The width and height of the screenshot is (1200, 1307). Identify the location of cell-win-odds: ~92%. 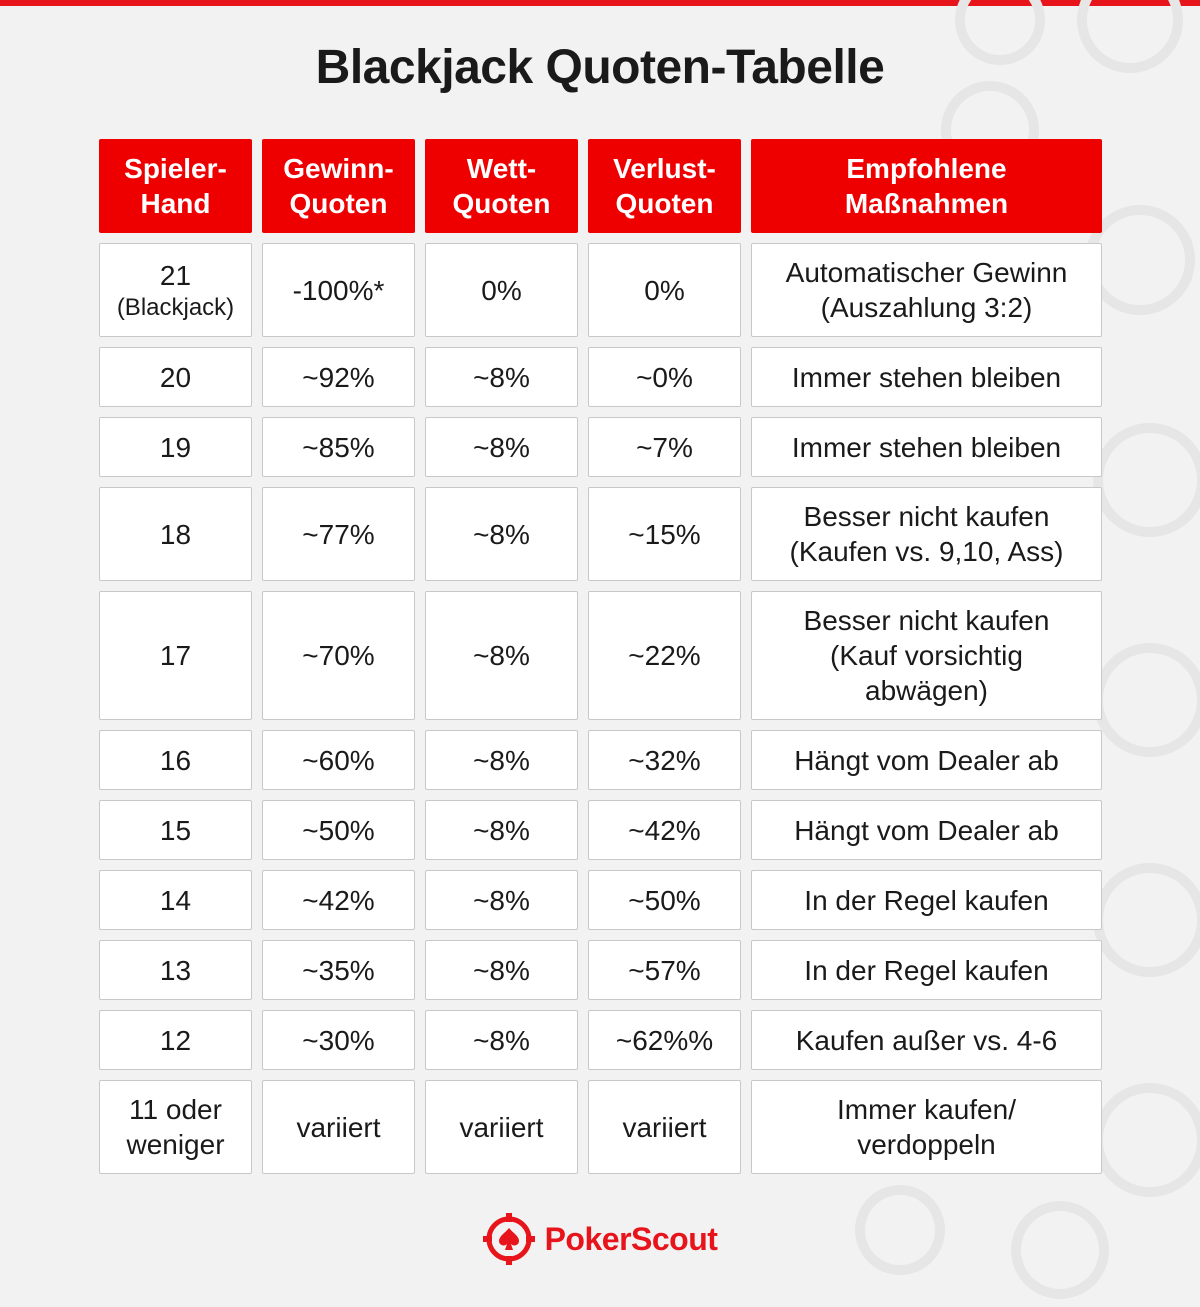
(338, 377).